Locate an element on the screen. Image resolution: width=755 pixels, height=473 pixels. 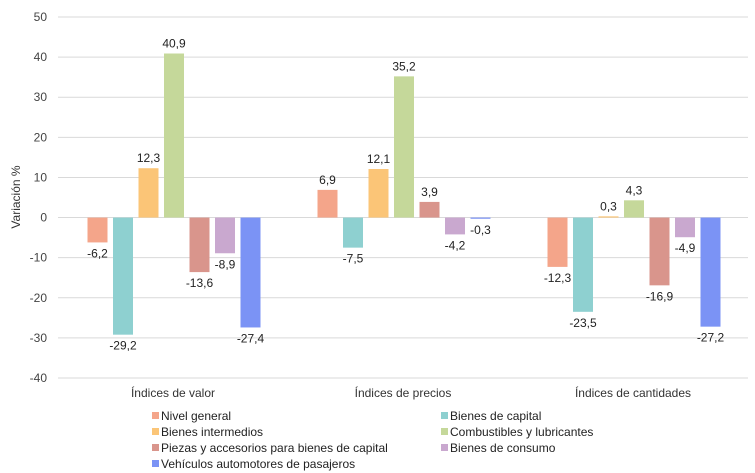
y-tick-label: 40 is located at coordinates (41, 57).